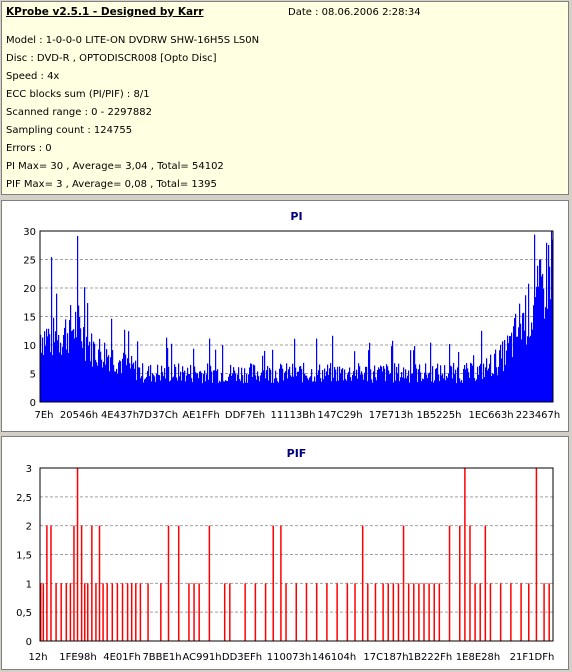  Describe the element at coordinates (33, 375) in the screenshot. I see `y-tick-label: 5` at that location.